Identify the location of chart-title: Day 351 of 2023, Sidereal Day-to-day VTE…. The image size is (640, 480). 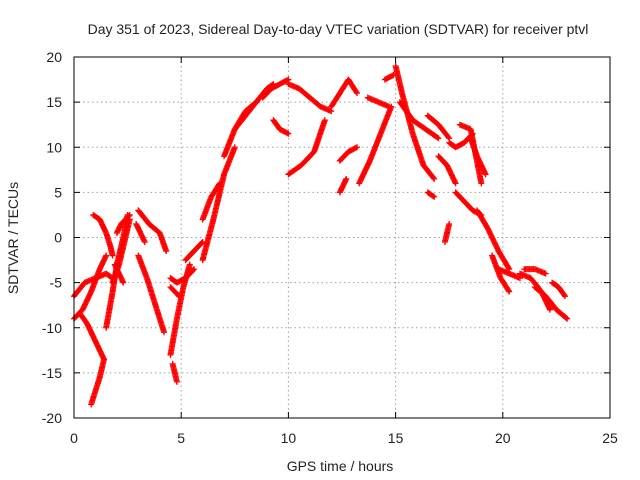
(338, 29).